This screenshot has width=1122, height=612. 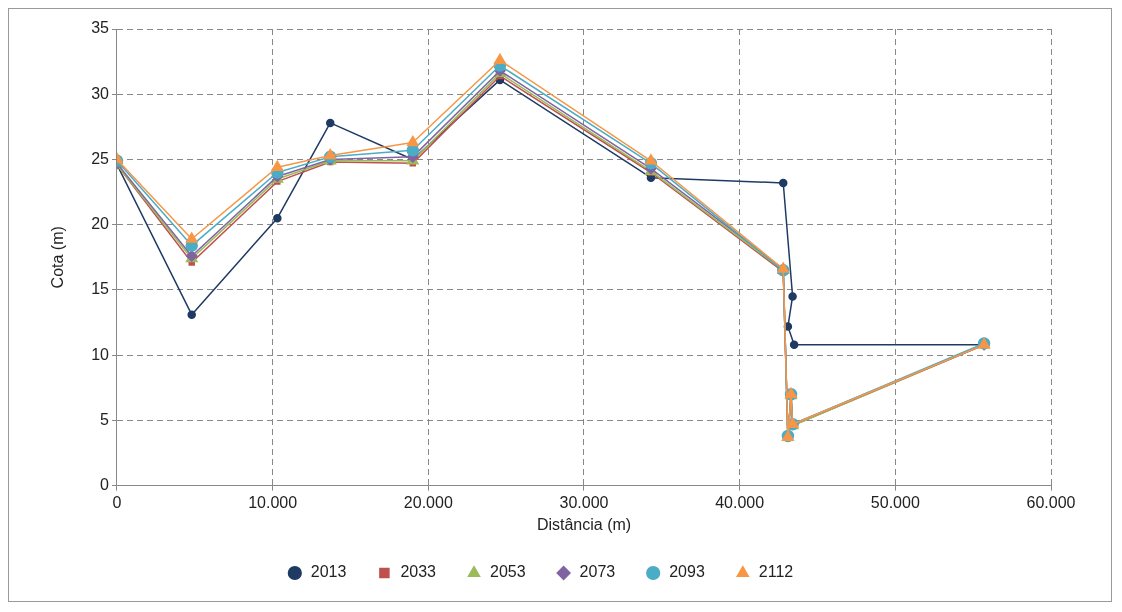 I want to click on legend-label: 2073, so click(x=597, y=572).